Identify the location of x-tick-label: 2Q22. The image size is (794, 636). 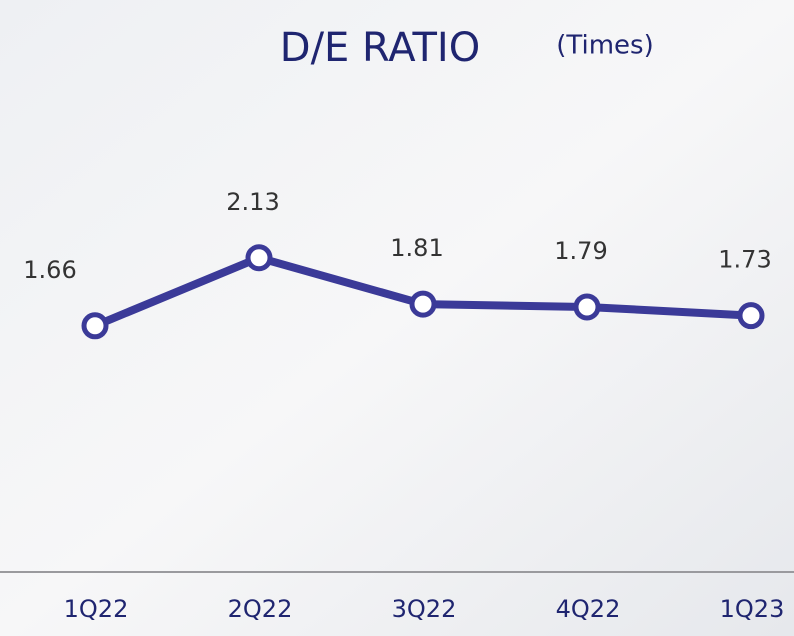
(260, 609).